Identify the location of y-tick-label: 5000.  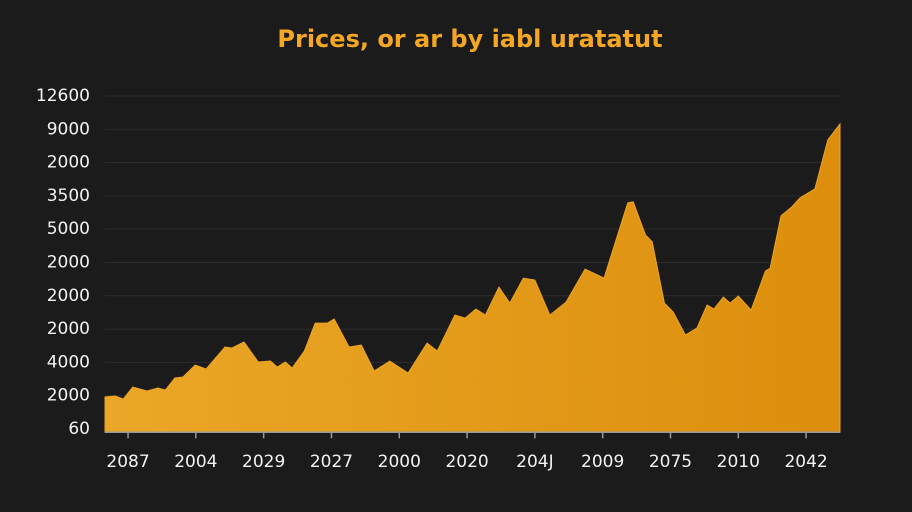
(68, 229).